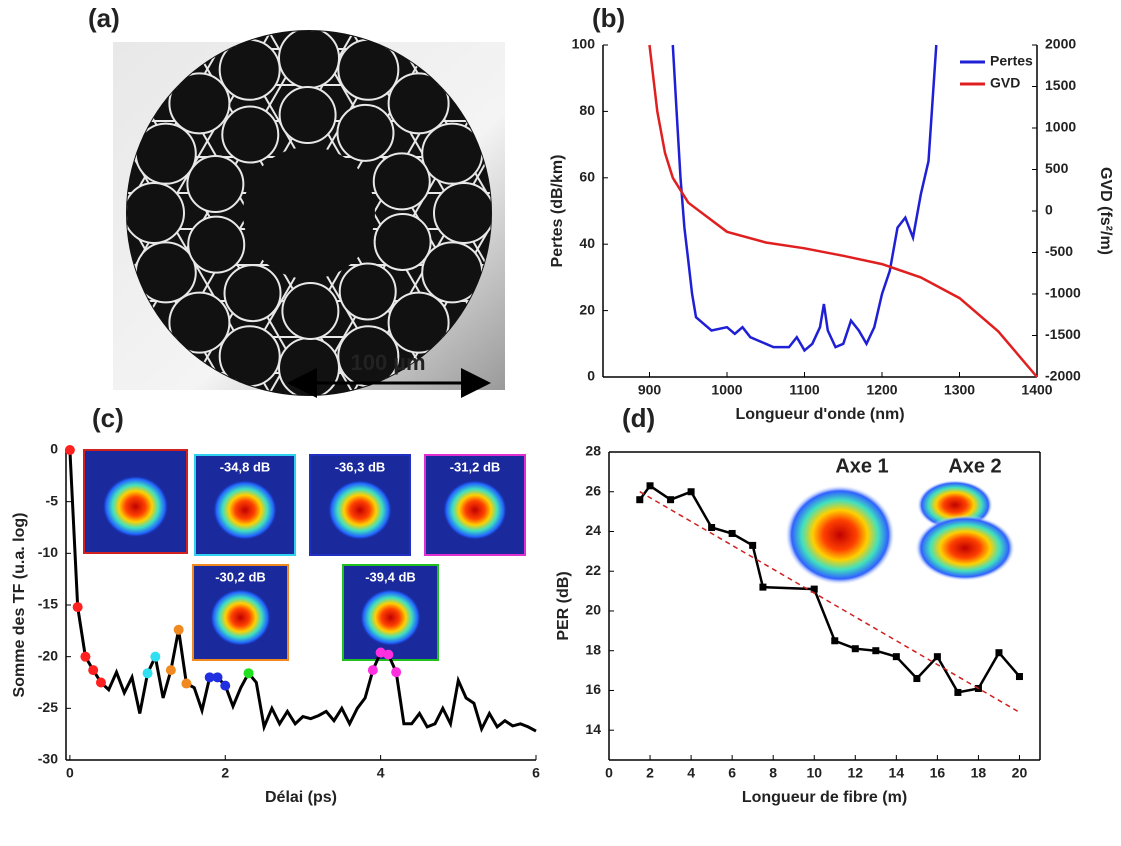 The height and width of the screenshot is (846, 1121). What do you see at coordinates (881, 390) in the screenshot?
I see `x-tick-label: 1200` at bounding box center [881, 390].